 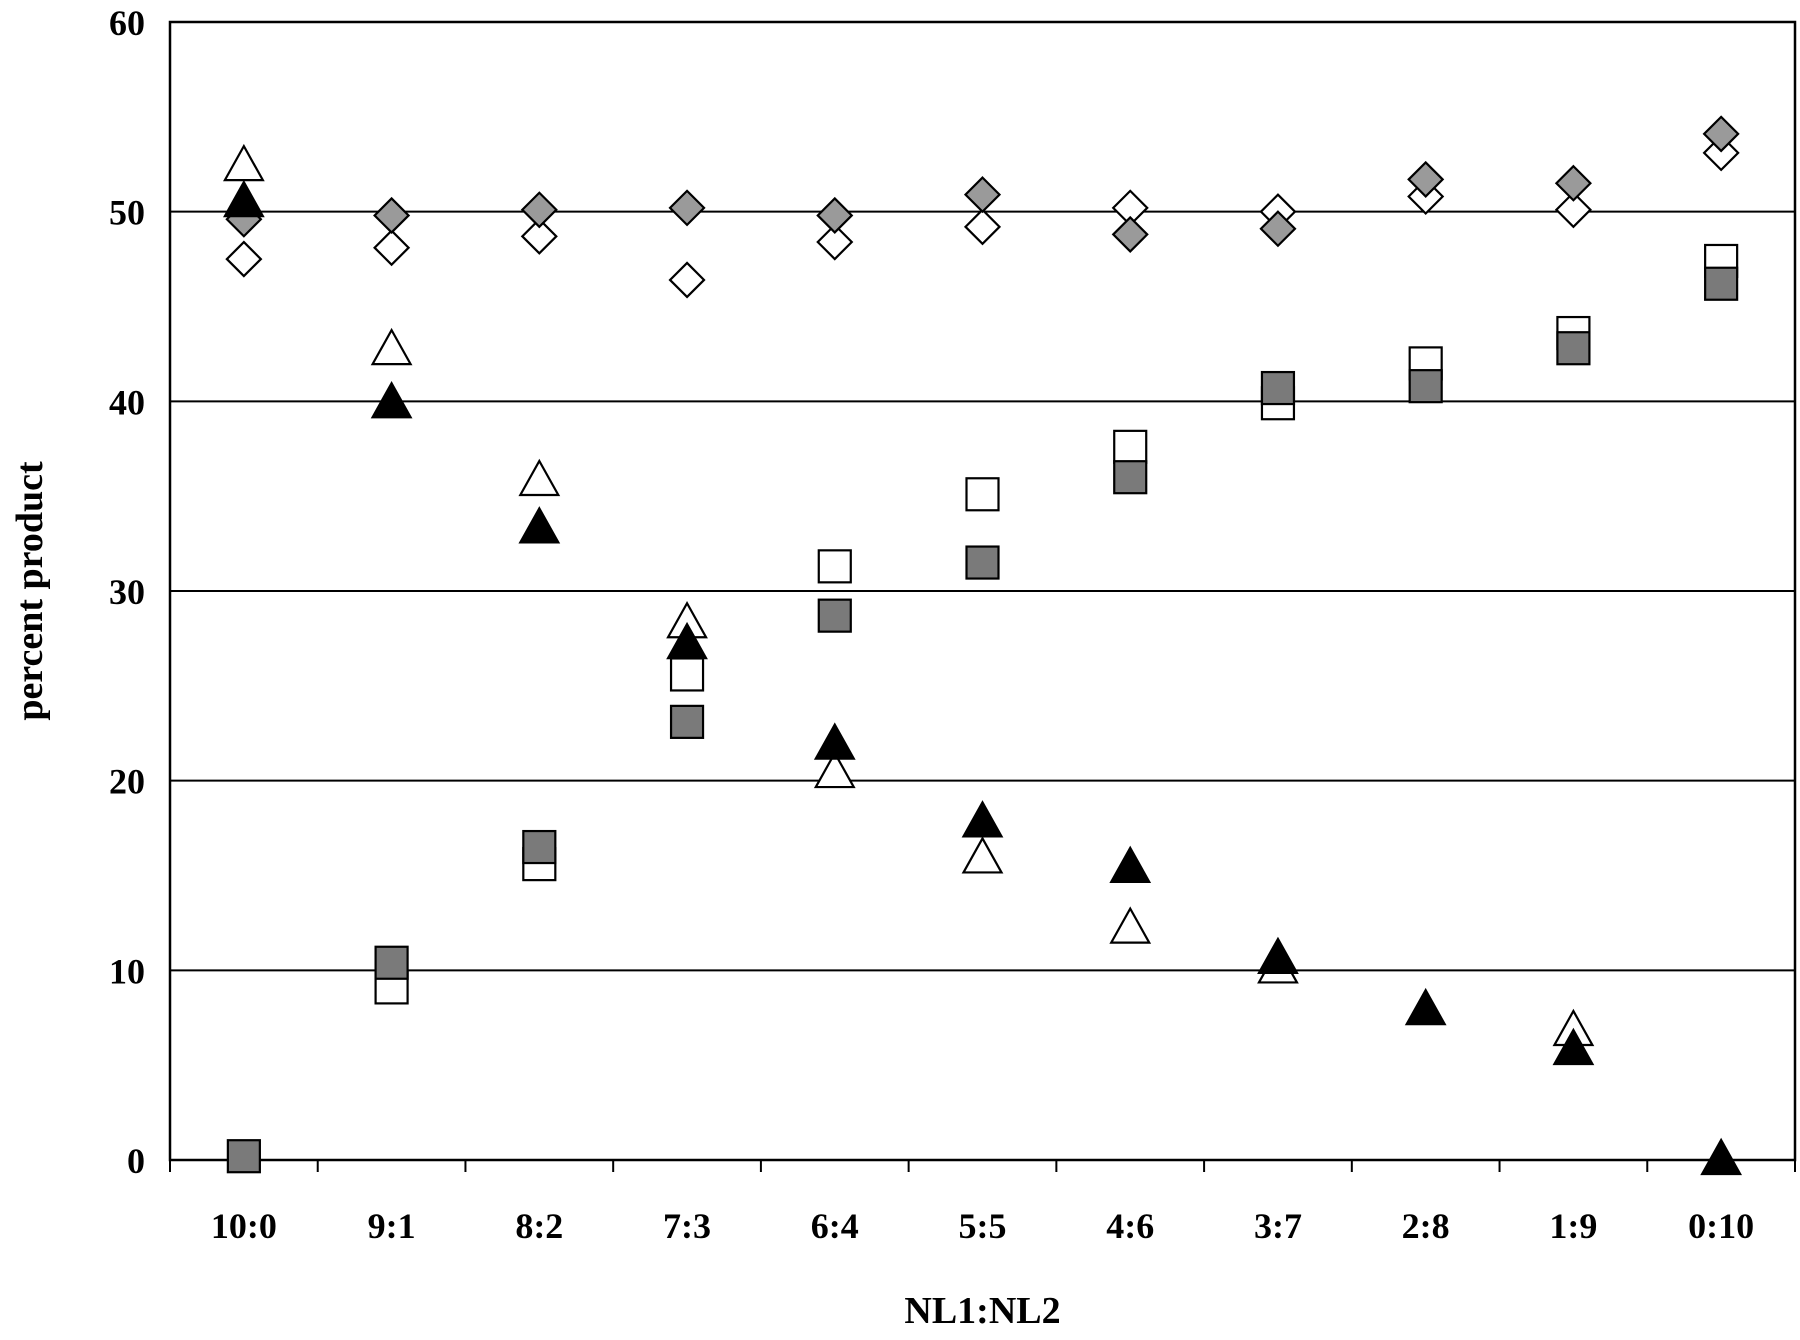 I want to click on x-tick-label: 2:8, so click(x=1426, y=1226).